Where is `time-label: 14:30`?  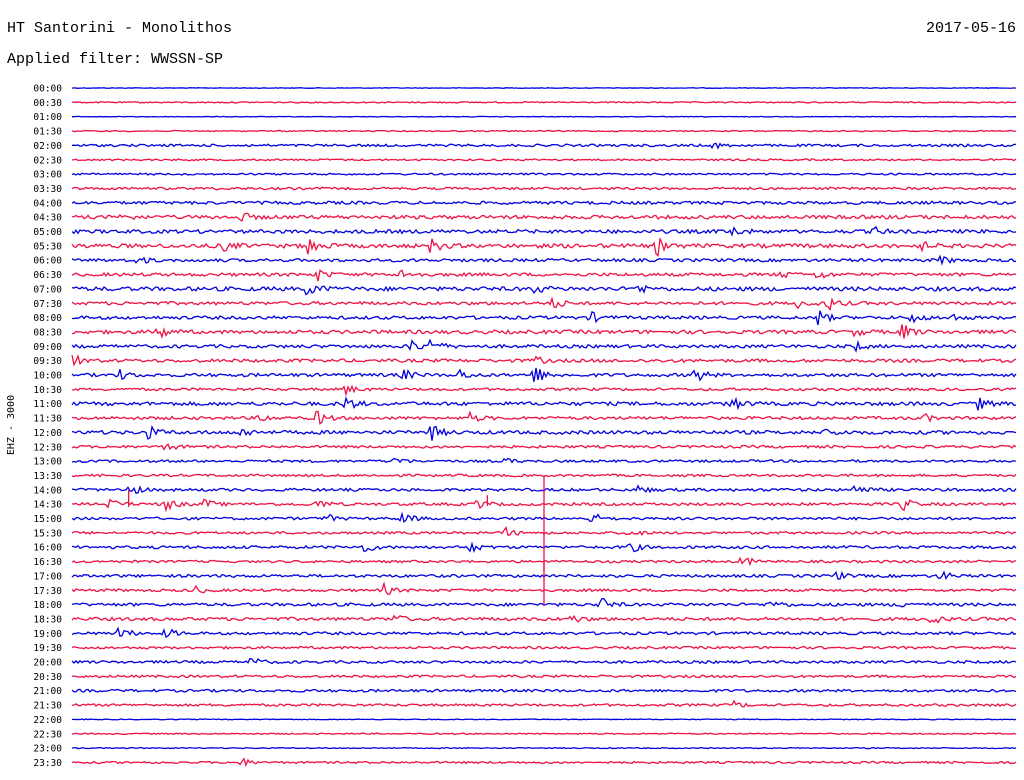
time-label: 14:30 is located at coordinates (47, 505).